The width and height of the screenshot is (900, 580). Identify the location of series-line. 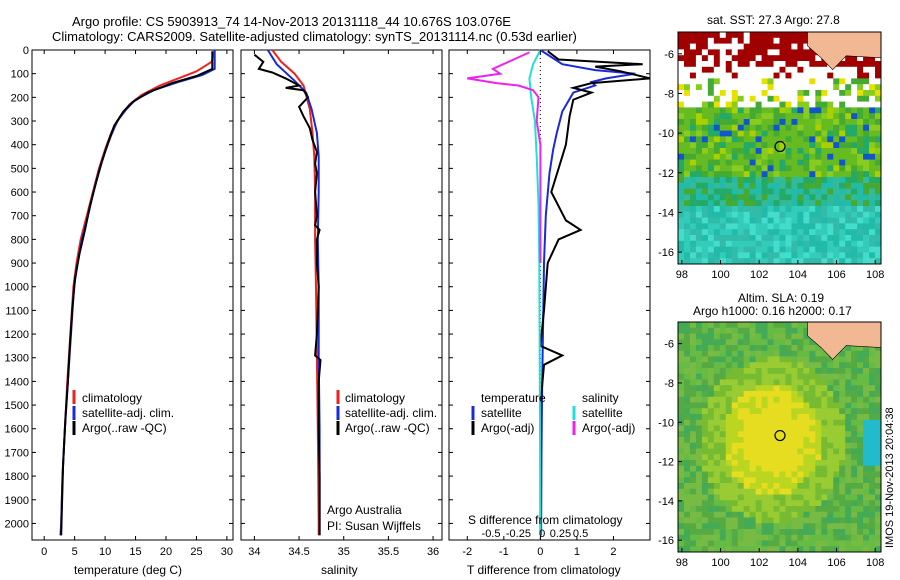
(287, 294).